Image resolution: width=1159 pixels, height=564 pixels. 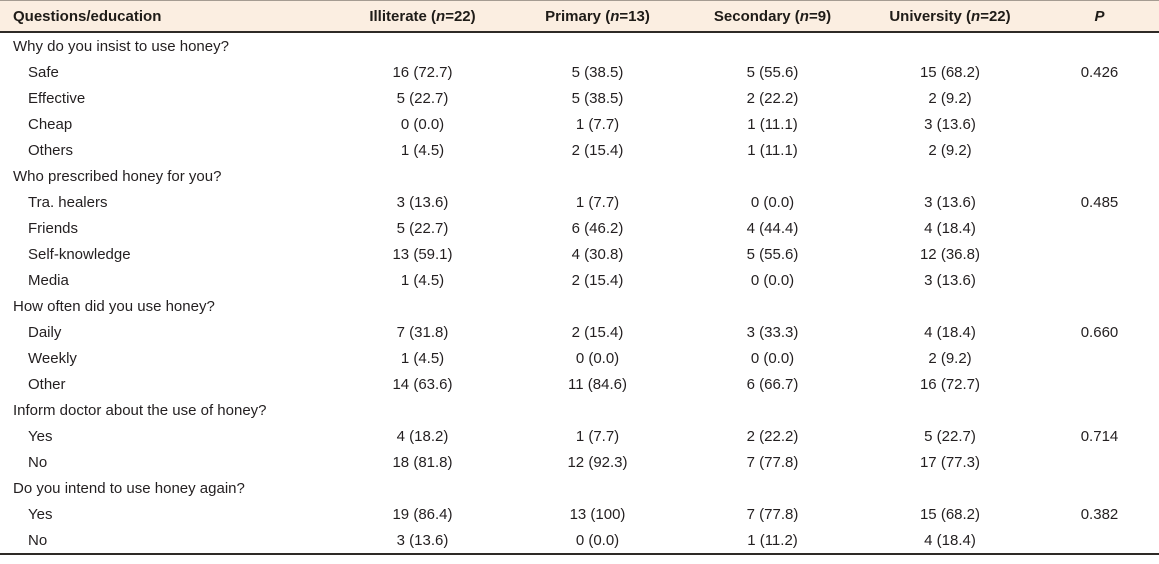 What do you see at coordinates (950, 150) in the screenshot?
I see `value-cell: 2 (9.2)` at bounding box center [950, 150].